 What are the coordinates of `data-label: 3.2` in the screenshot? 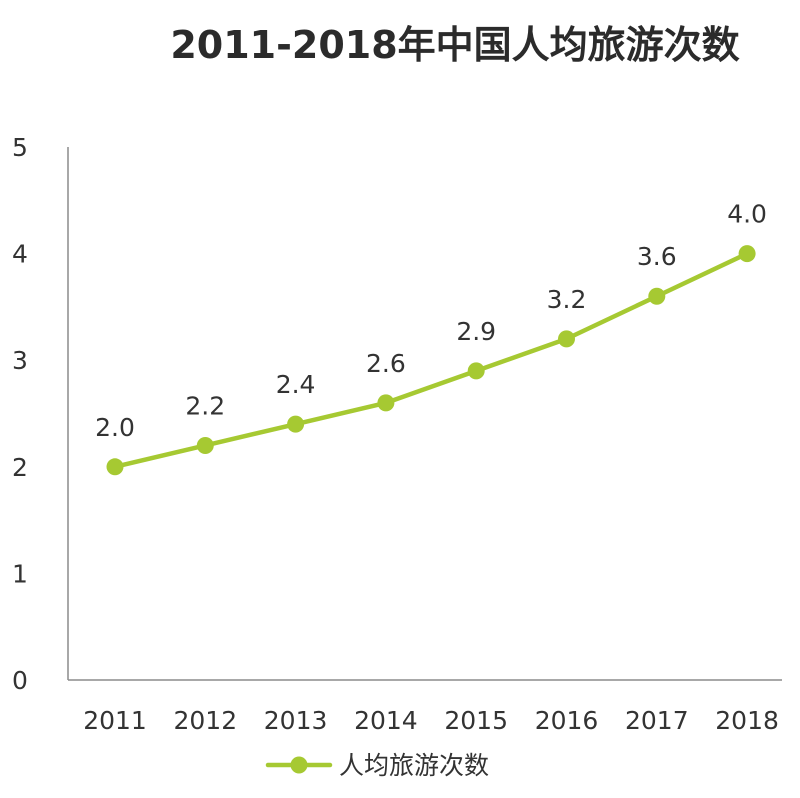 It's located at (567, 299).